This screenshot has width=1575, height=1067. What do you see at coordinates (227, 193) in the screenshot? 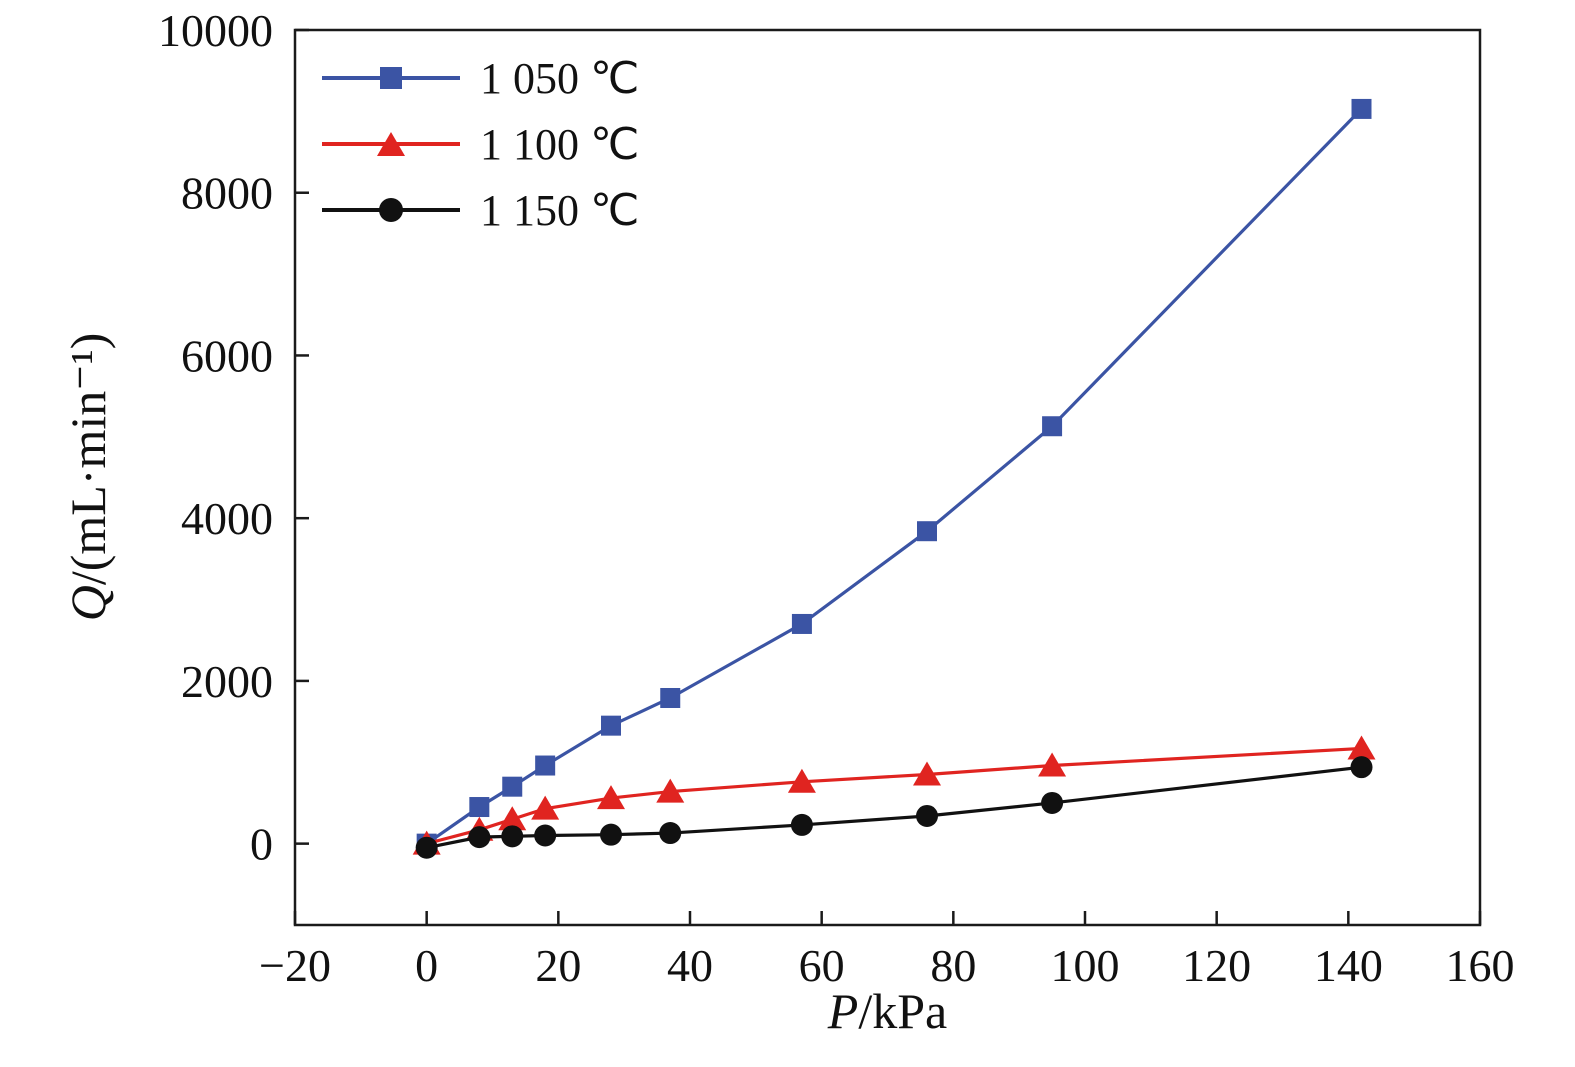
I see `y-tick-label: 8000` at bounding box center [227, 193].